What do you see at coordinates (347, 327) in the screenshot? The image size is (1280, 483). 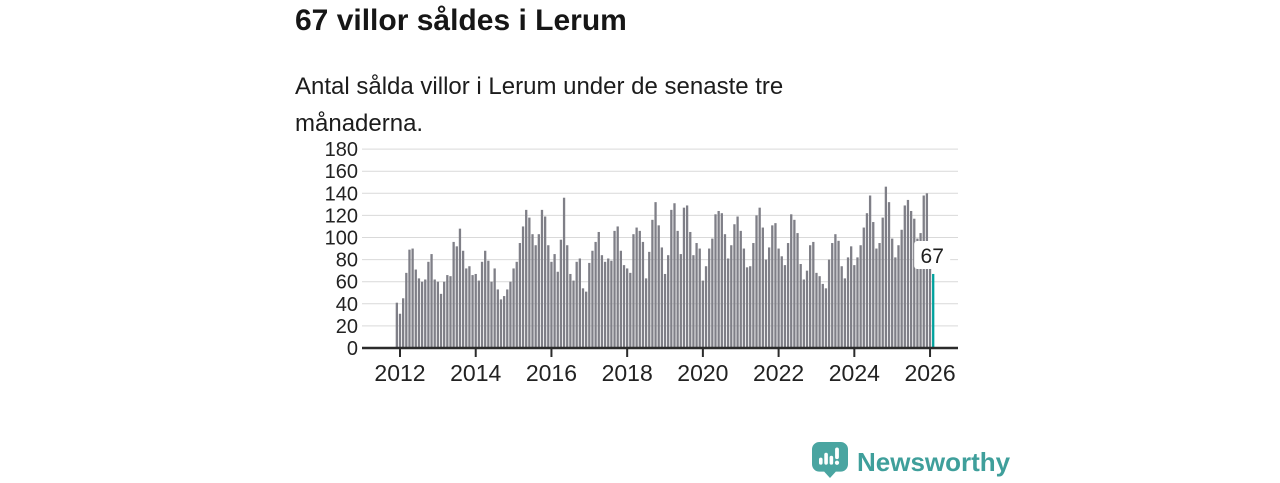 I see `svg-text: 20` at bounding box center [347, 327].